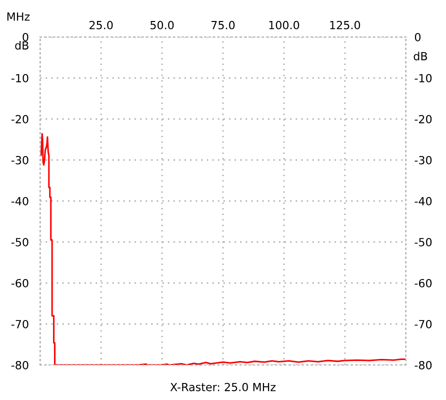  I want to click on x-tick-label: 100.0, so click(284, 25).